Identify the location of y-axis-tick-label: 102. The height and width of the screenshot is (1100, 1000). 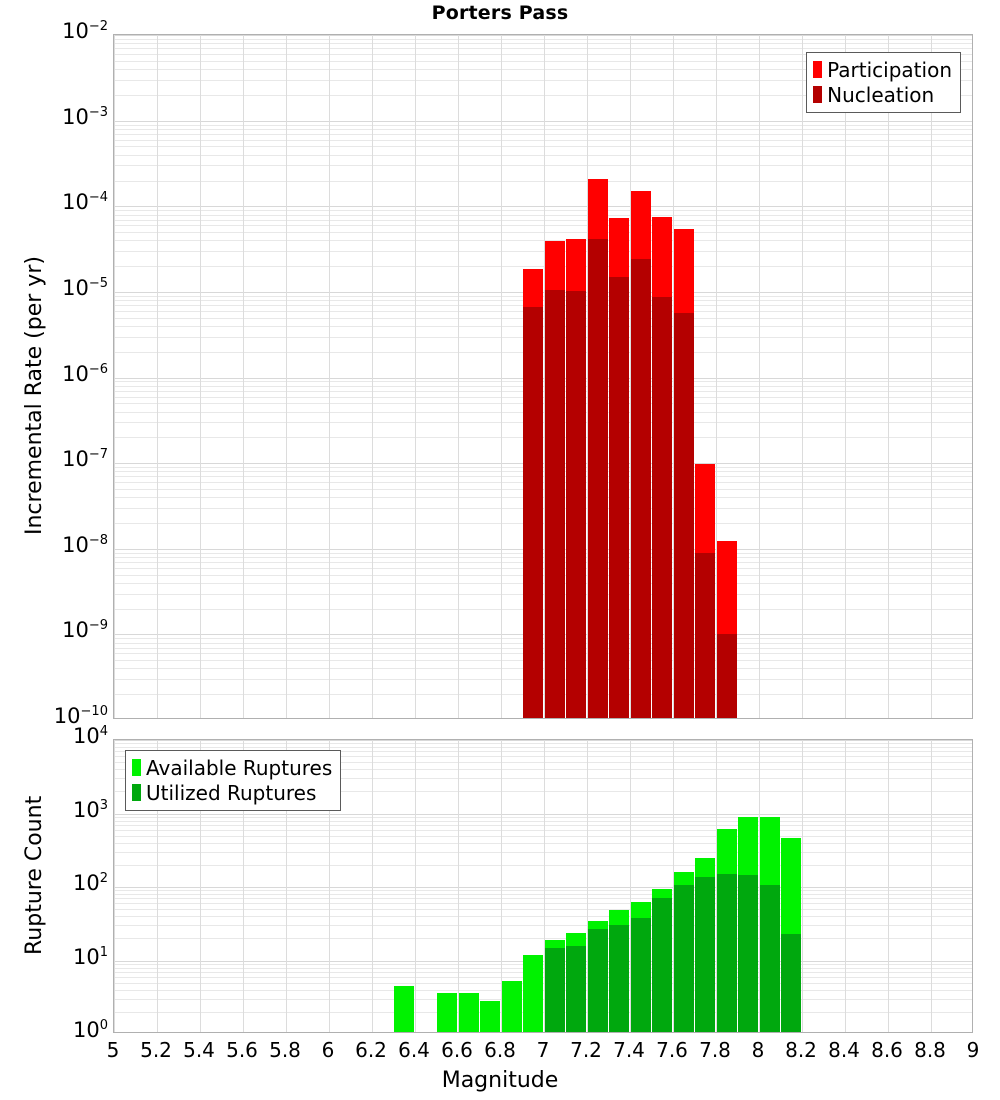
(90, 883).